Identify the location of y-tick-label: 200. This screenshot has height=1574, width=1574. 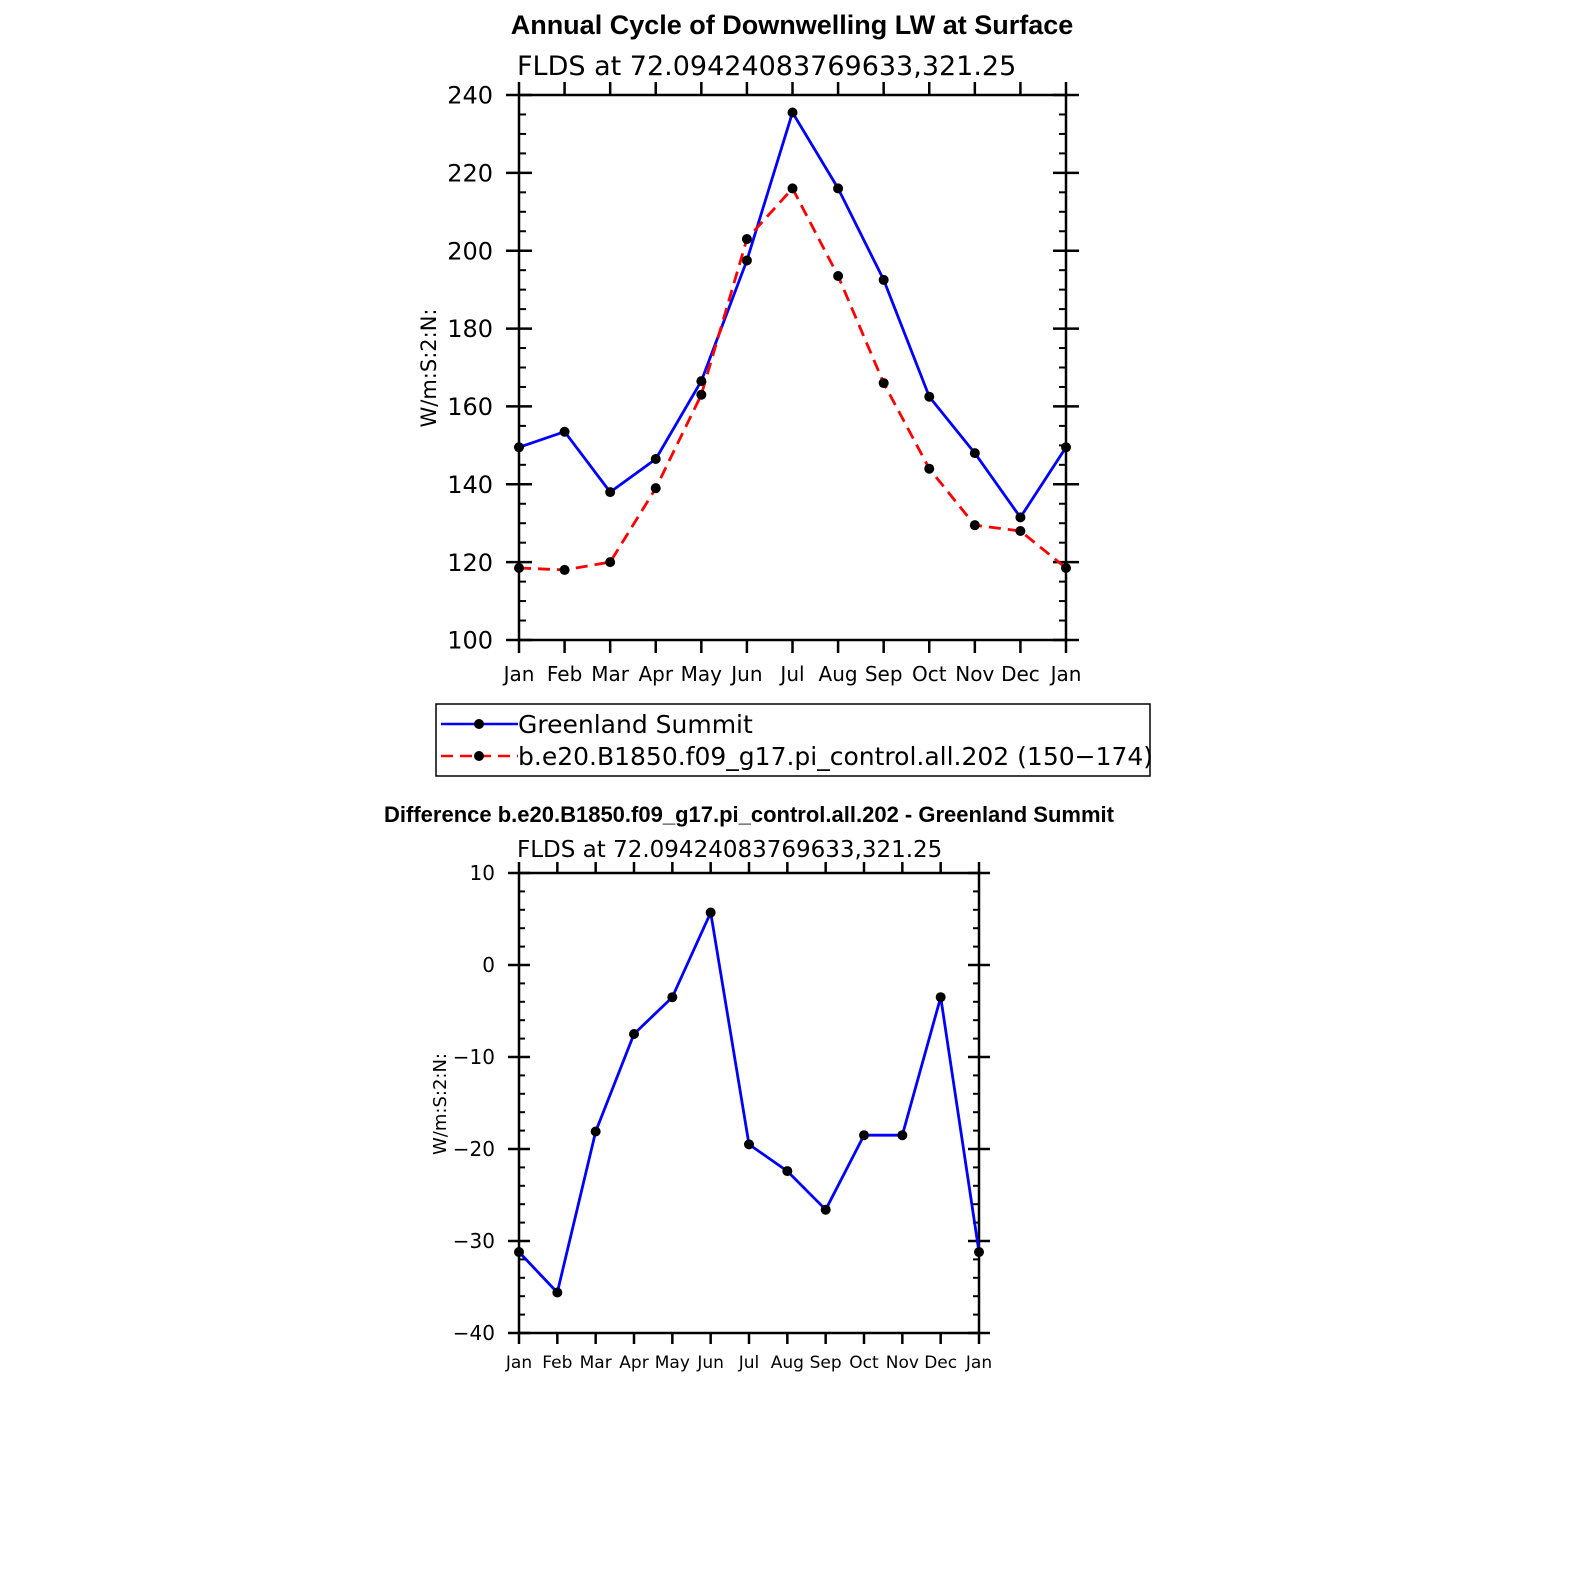
(470, 251).